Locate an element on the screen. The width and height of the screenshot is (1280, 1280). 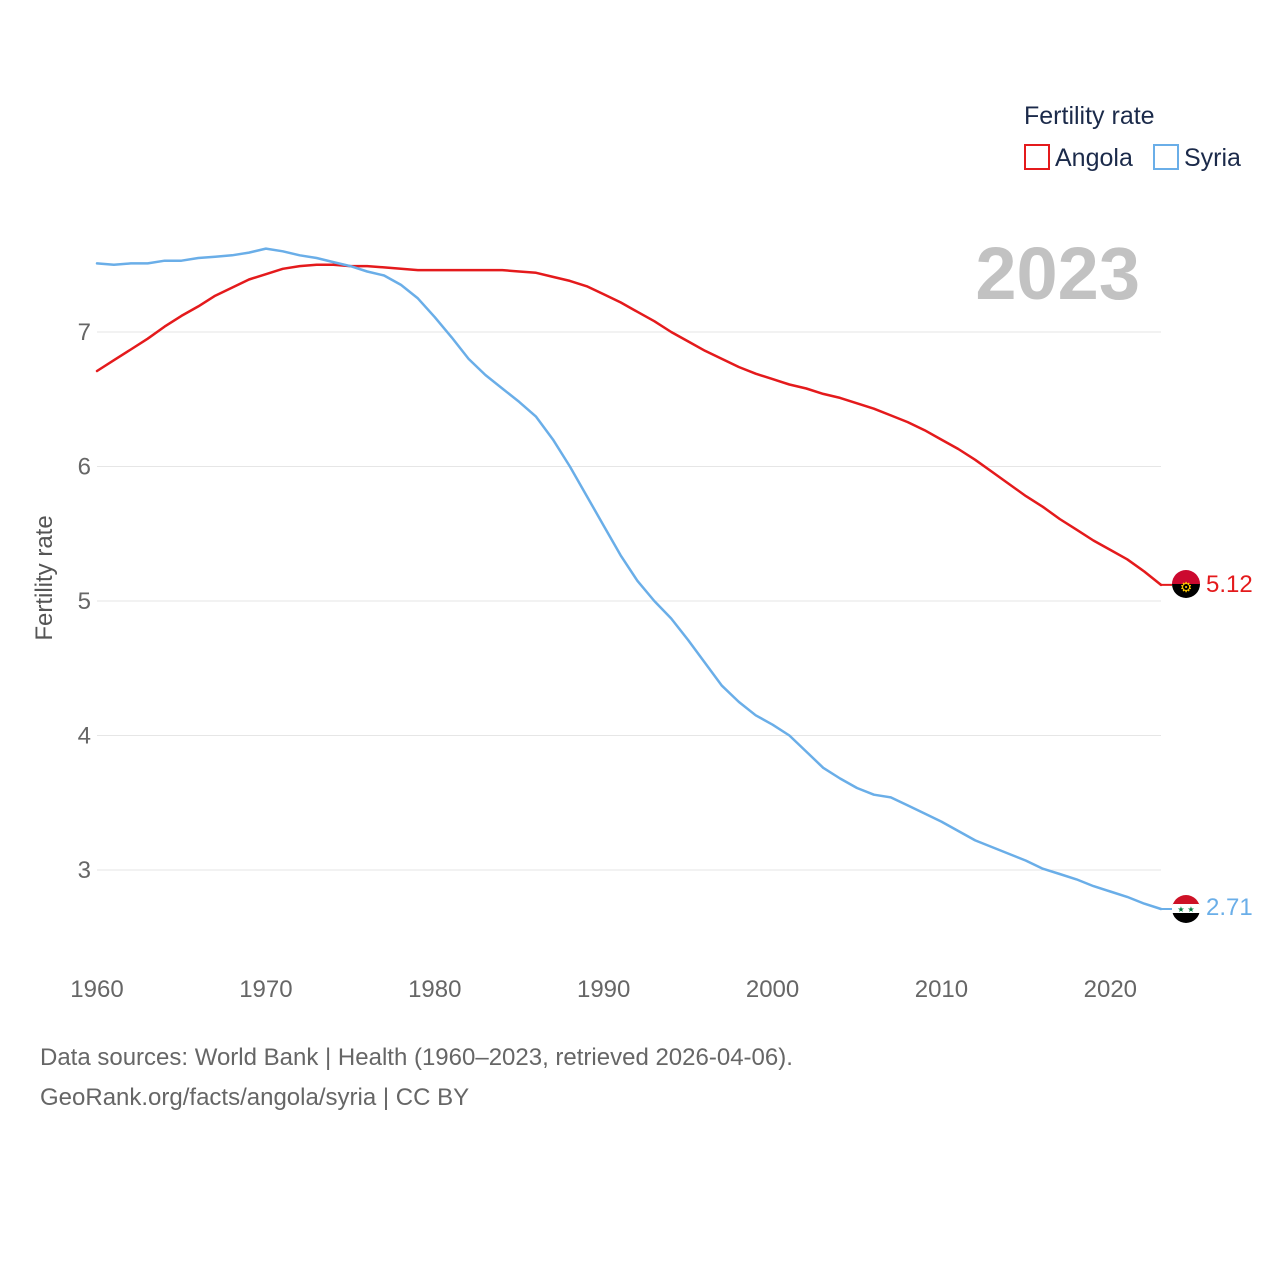
syria-flag-icon: ★ ★ is located at coordinates (1186, 909).